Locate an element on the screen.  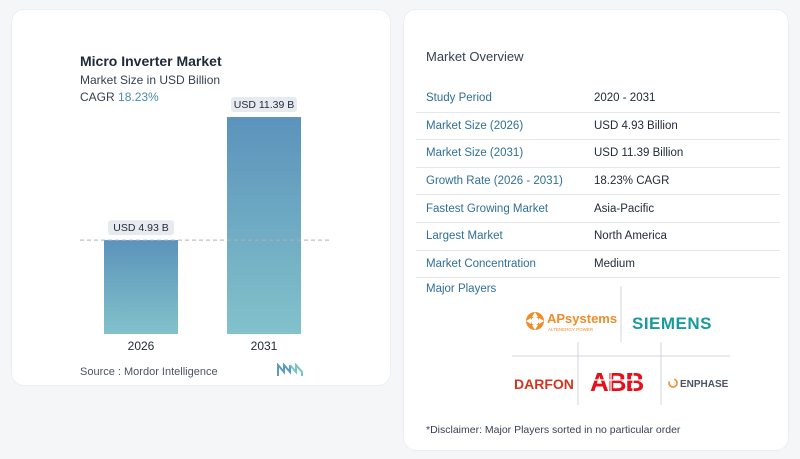
x-tick-label: 2031 is located at coordinates (264, 346).